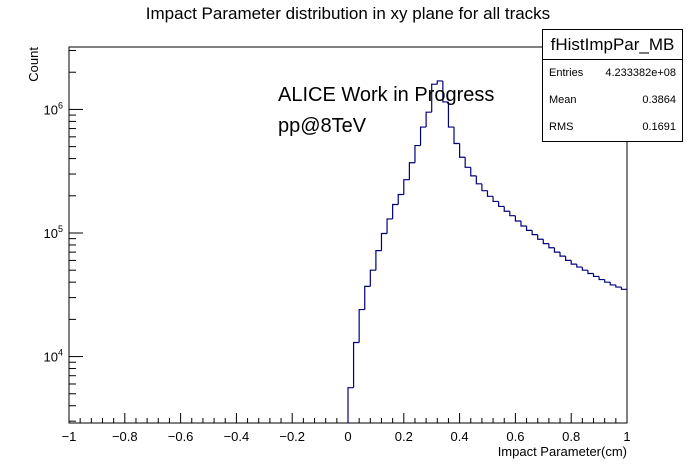 The image size is (696, 472). Describe the element at coordinates (659, 127) in the screenshot. I see `stats-value: 0.1691` at that location.